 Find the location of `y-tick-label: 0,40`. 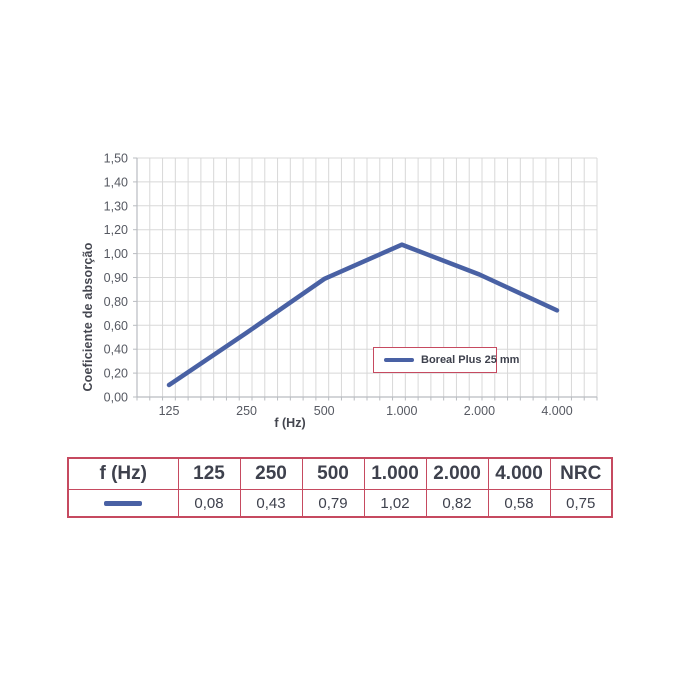

y-tick-label: 0,40 is located at coordinates (116, 350).